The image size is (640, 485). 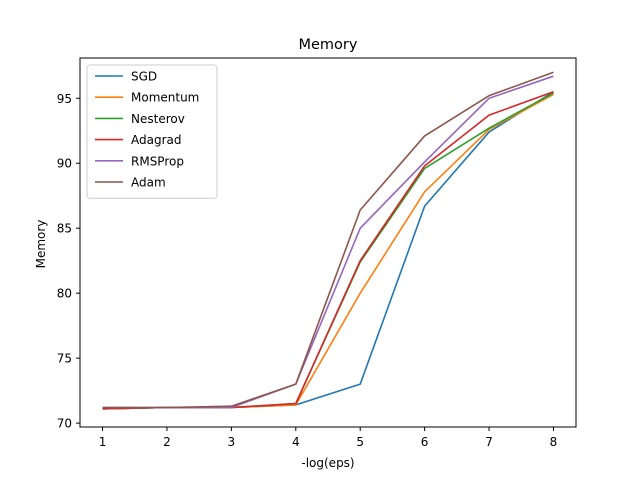 What do you see at coordinates (158, 119) in the screenshot?
I see `legend-label-nesterov: Nesterov` at bounding box center [158, 119].